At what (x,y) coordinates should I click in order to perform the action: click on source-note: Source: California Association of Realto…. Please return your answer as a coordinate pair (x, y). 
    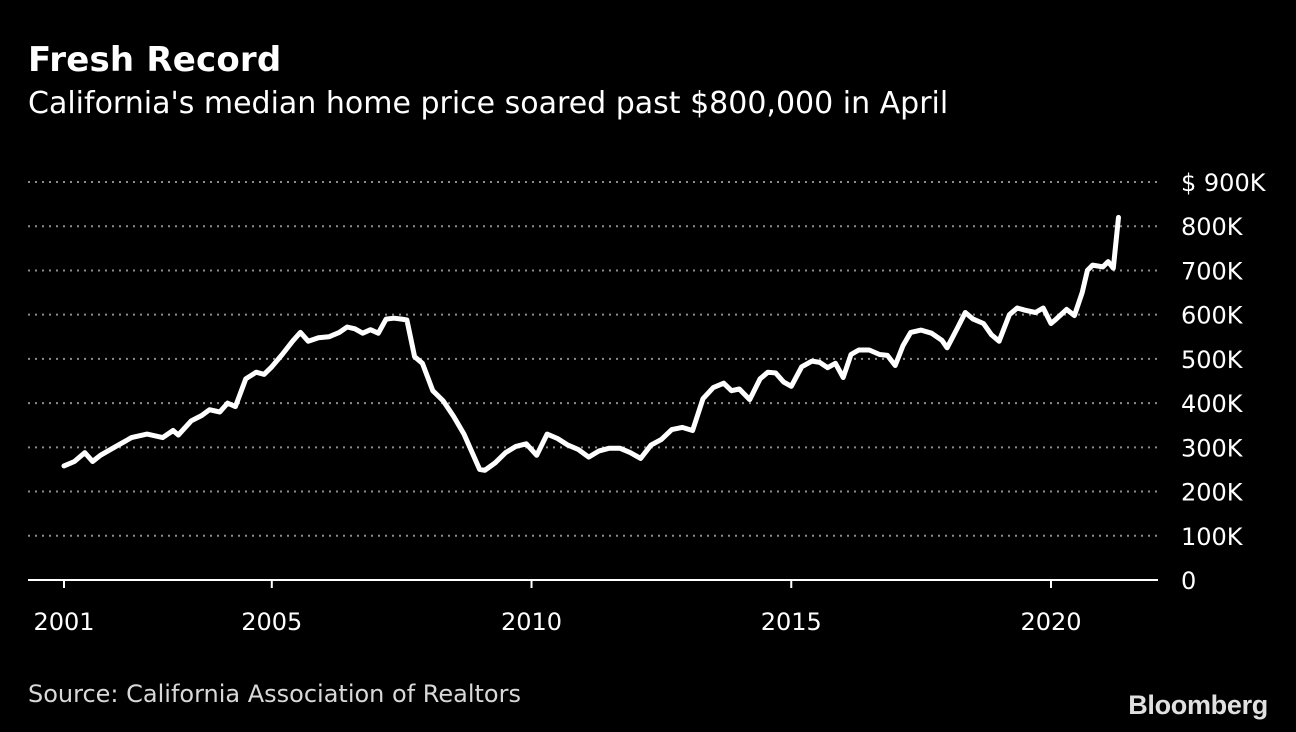
    Looking at the image, I should click on (274, 694).